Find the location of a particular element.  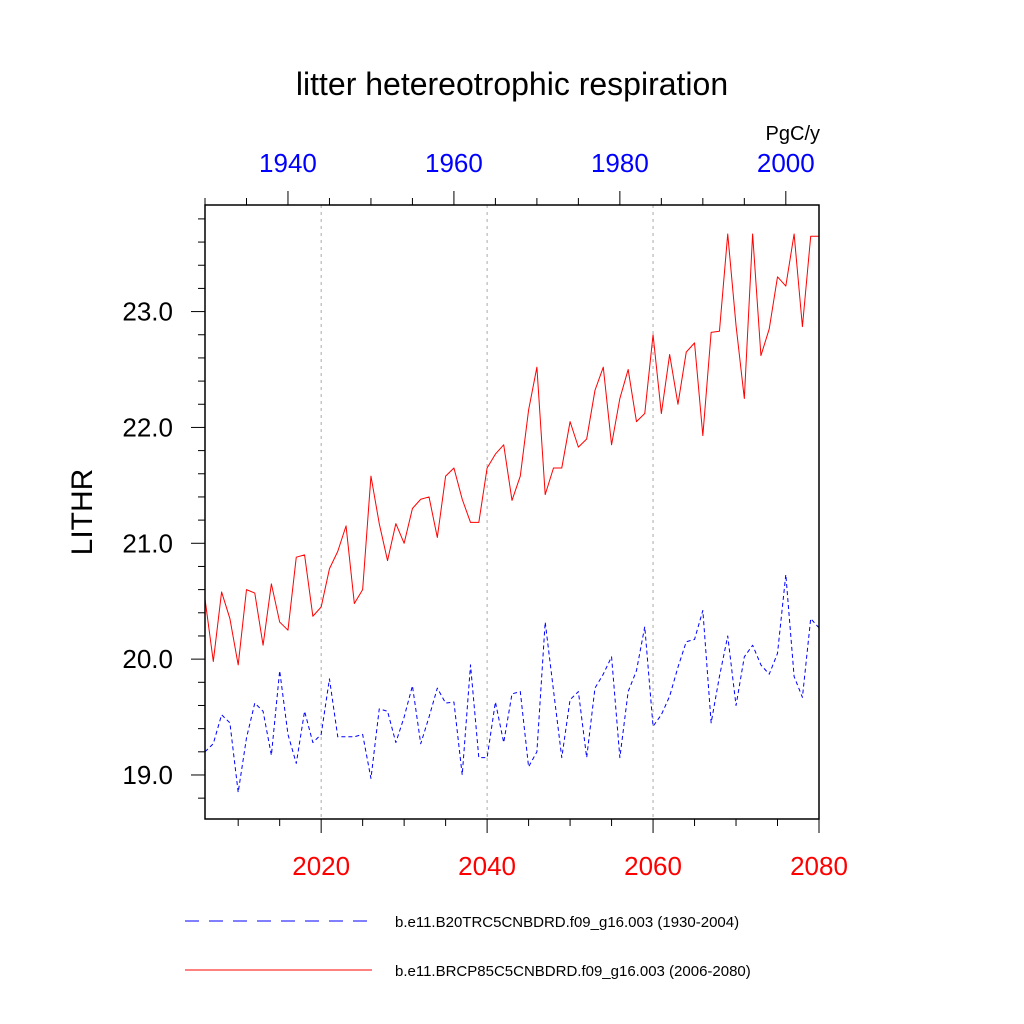

left-tick-label-22: 22.0 is located at coordinates (147, 427).